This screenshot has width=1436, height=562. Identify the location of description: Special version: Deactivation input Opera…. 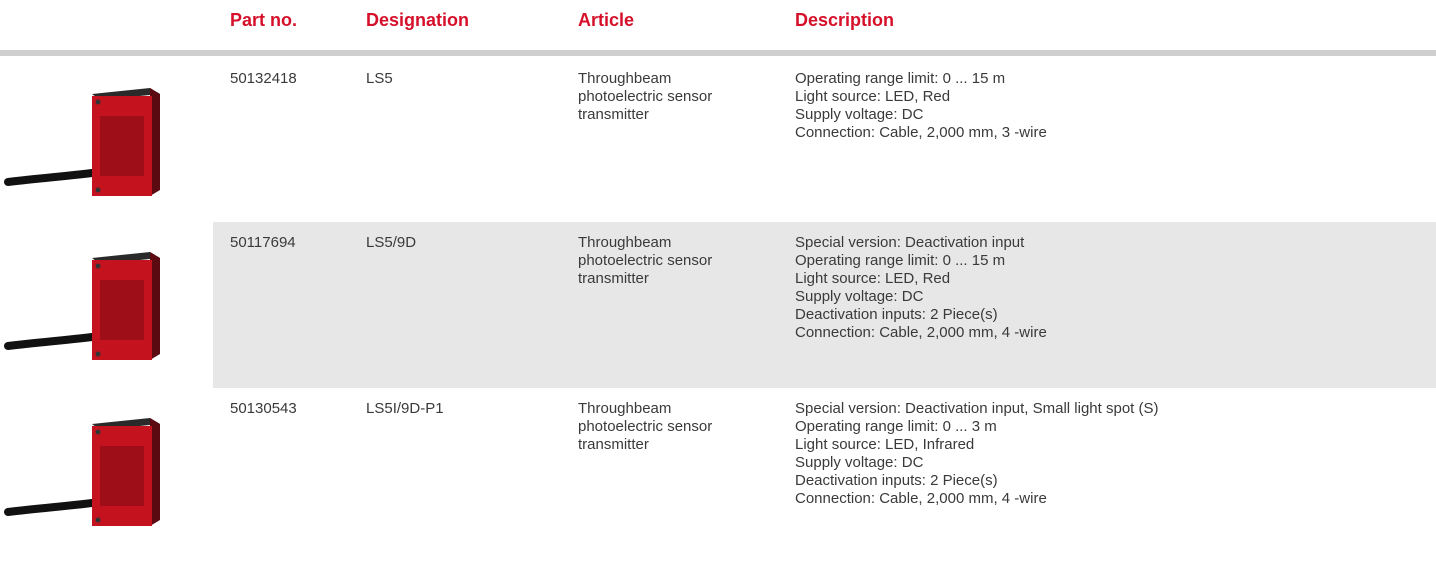
(1105, 288).